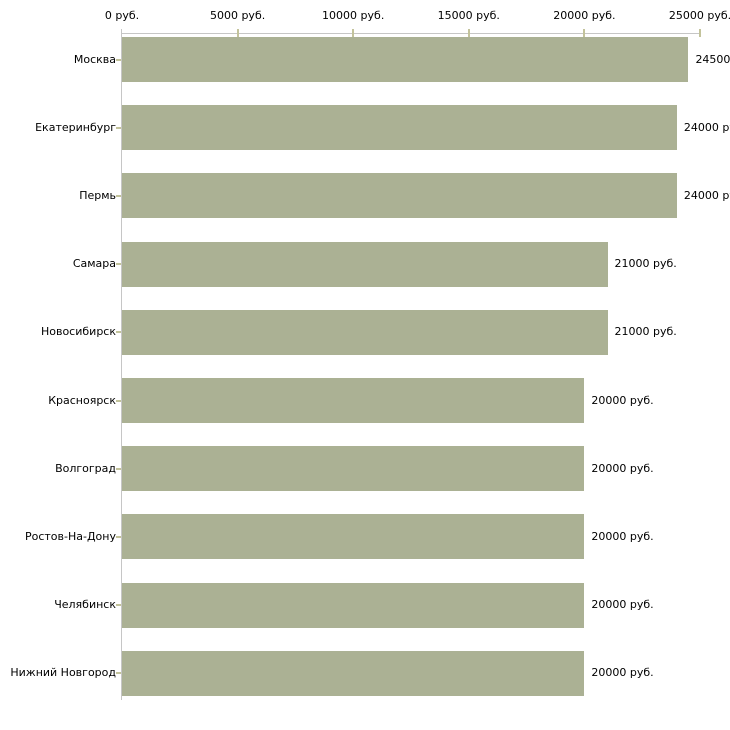 The width and height of the screenshot is (730, 730). I want to click on category-label: Екатеринбург, so click(75, 127).